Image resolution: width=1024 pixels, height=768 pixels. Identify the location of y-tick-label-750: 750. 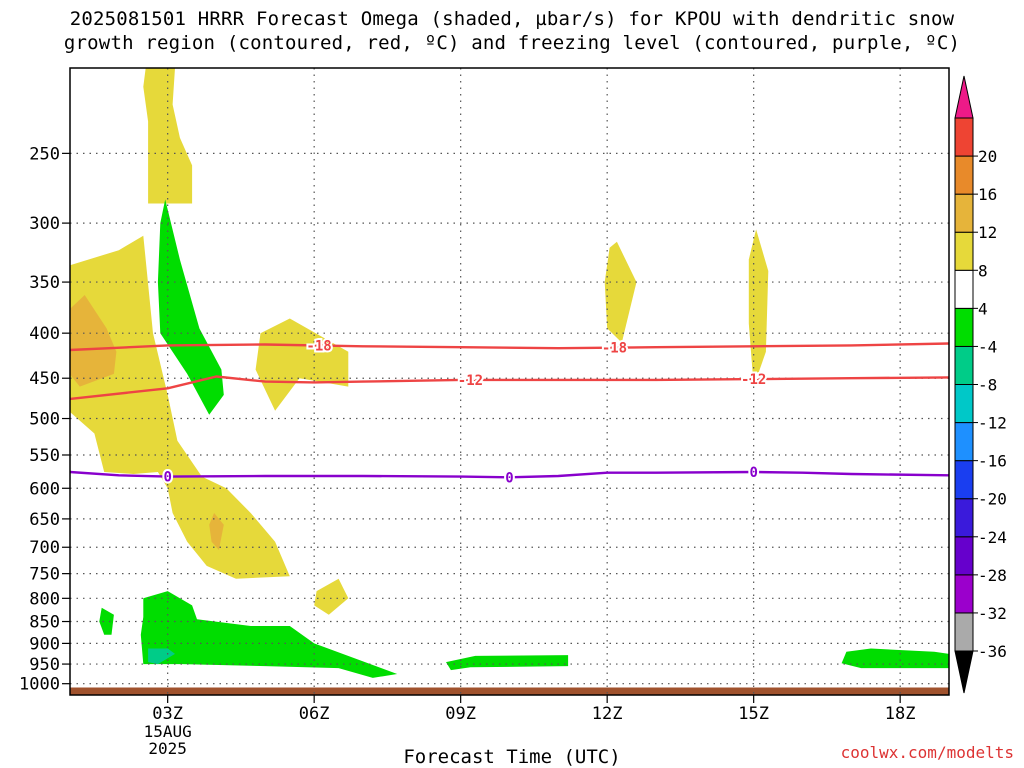
(44, 575).